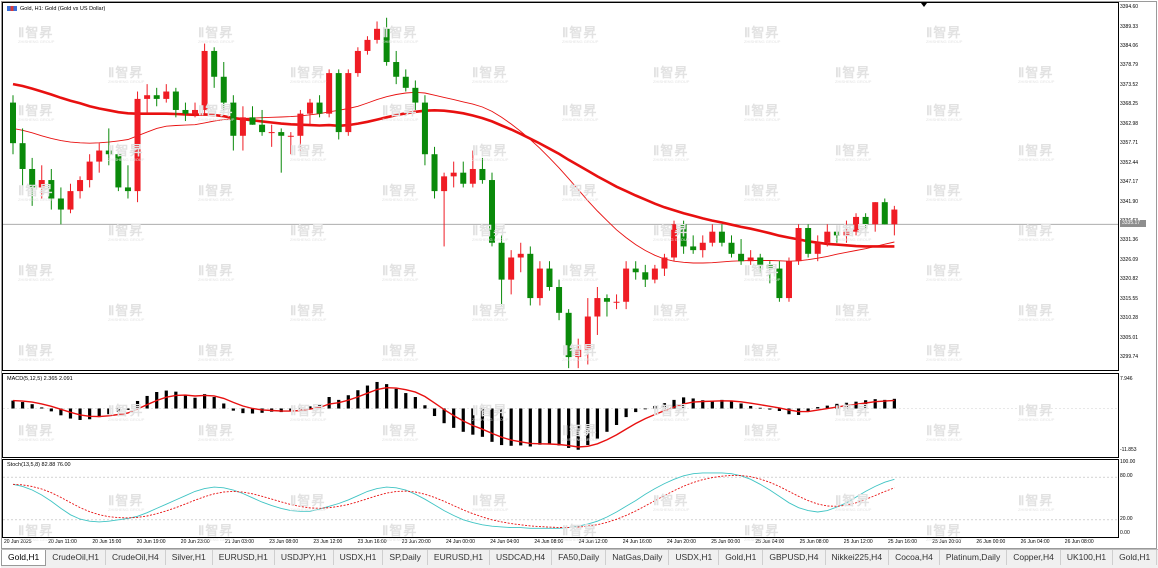  I want to click on price-tick-label: 3384.06, so click(1129, 46).